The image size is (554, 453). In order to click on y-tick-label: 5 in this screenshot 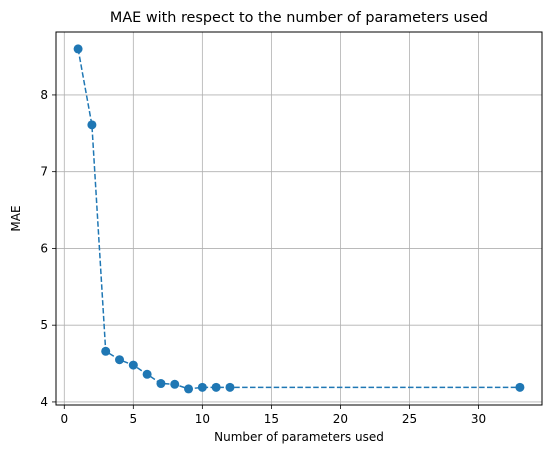, I will do `click(44, 325)`.